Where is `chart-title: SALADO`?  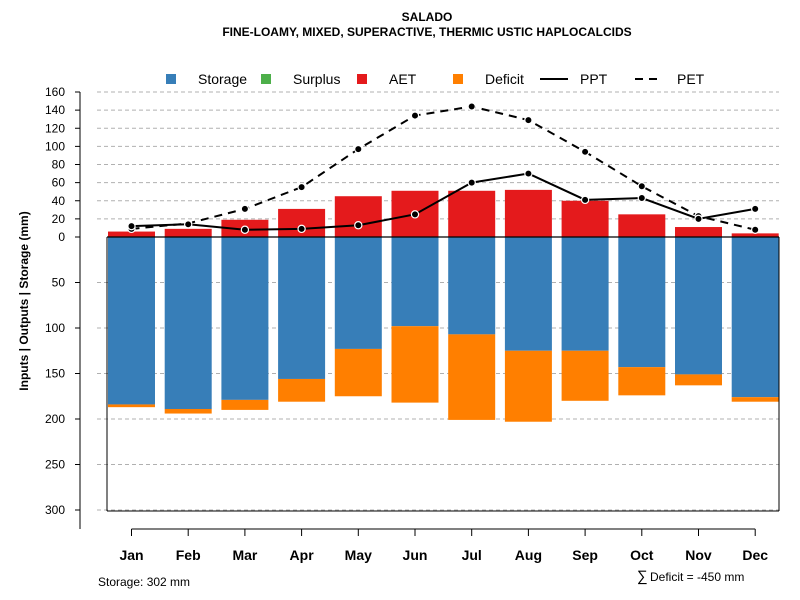
chart-title: SALADO is located at coordinates (427, 17).